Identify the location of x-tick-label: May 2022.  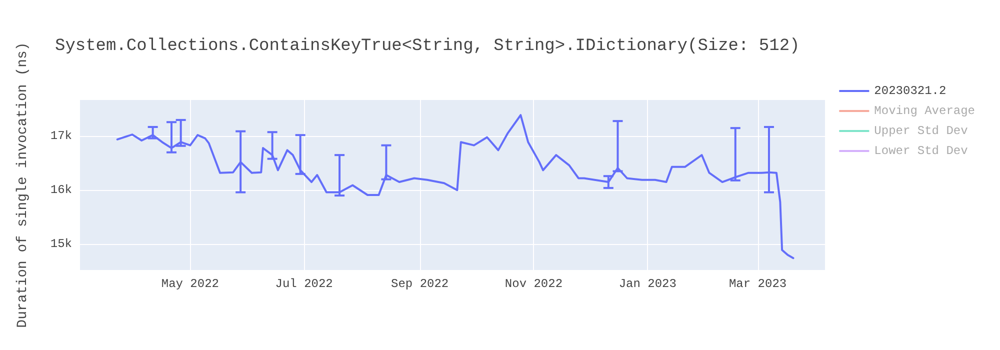
(190, 284).